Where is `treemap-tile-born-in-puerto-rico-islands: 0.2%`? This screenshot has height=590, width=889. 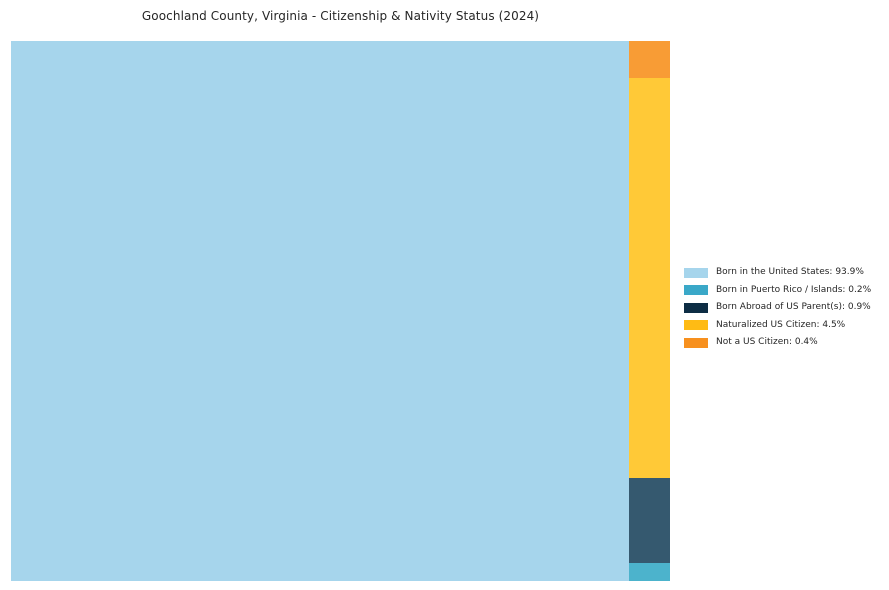
treemap-tile-born-in-puerto-rico-islands: 0.2% is located at coordinates (649, 571).